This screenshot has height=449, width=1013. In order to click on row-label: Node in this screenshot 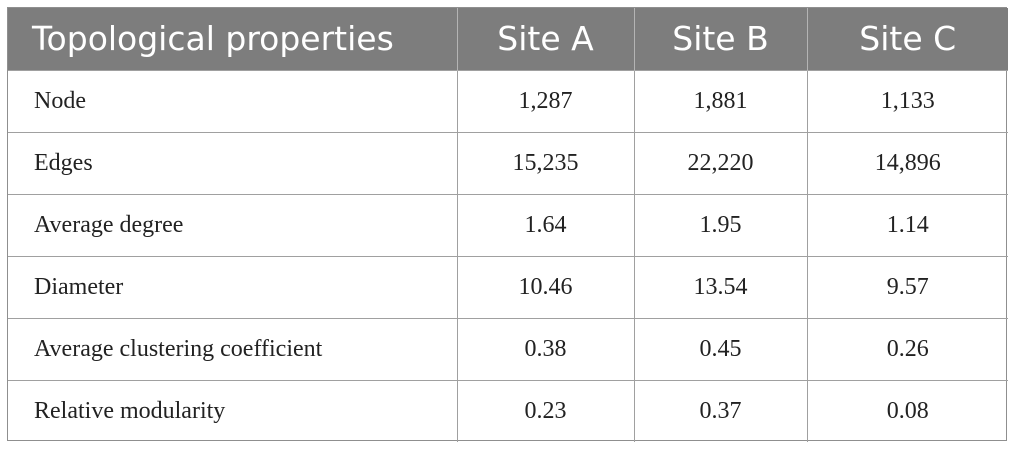, I will do `click(232, 100)`.